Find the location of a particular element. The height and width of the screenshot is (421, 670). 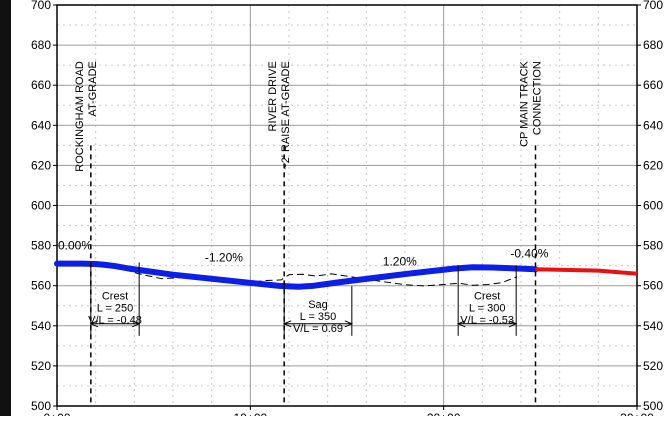

y-tick-label-right: 520 is located at coordinates (653, 366).